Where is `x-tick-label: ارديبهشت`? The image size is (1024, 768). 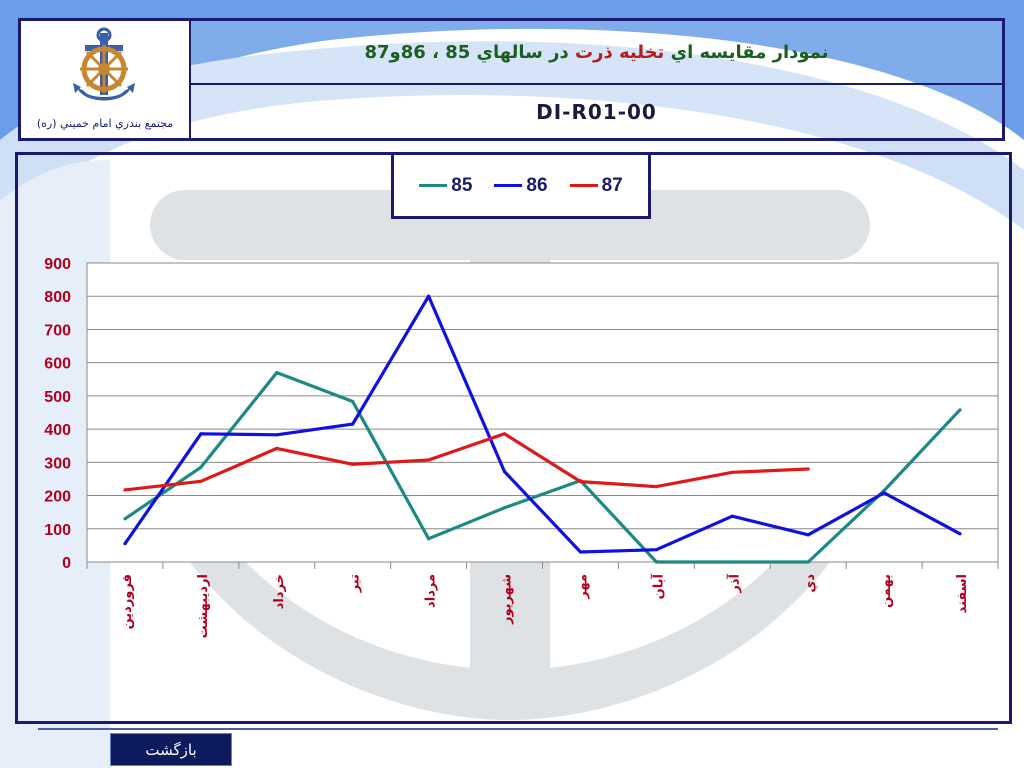 x-tick-label: ارديبهشت is located at coordinates (203, 606).